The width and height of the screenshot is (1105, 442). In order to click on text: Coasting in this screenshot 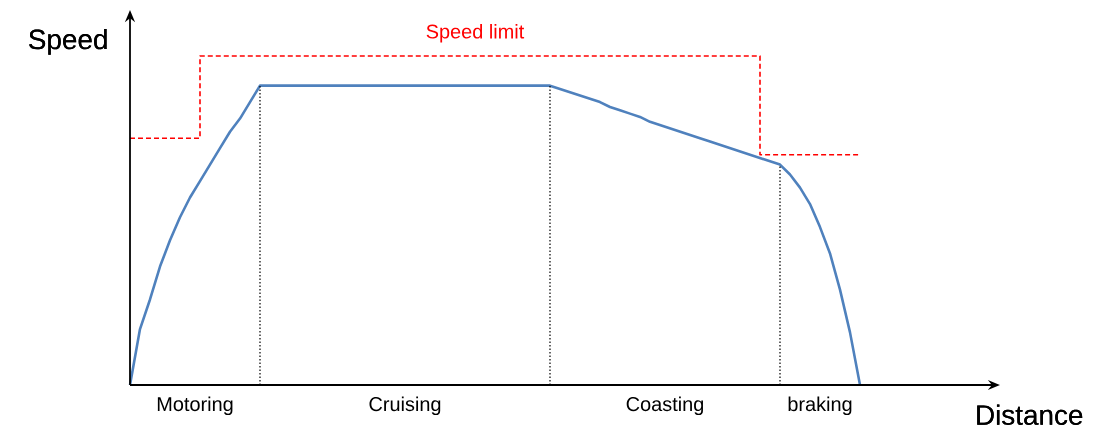, I will do `click(665, 406)`.